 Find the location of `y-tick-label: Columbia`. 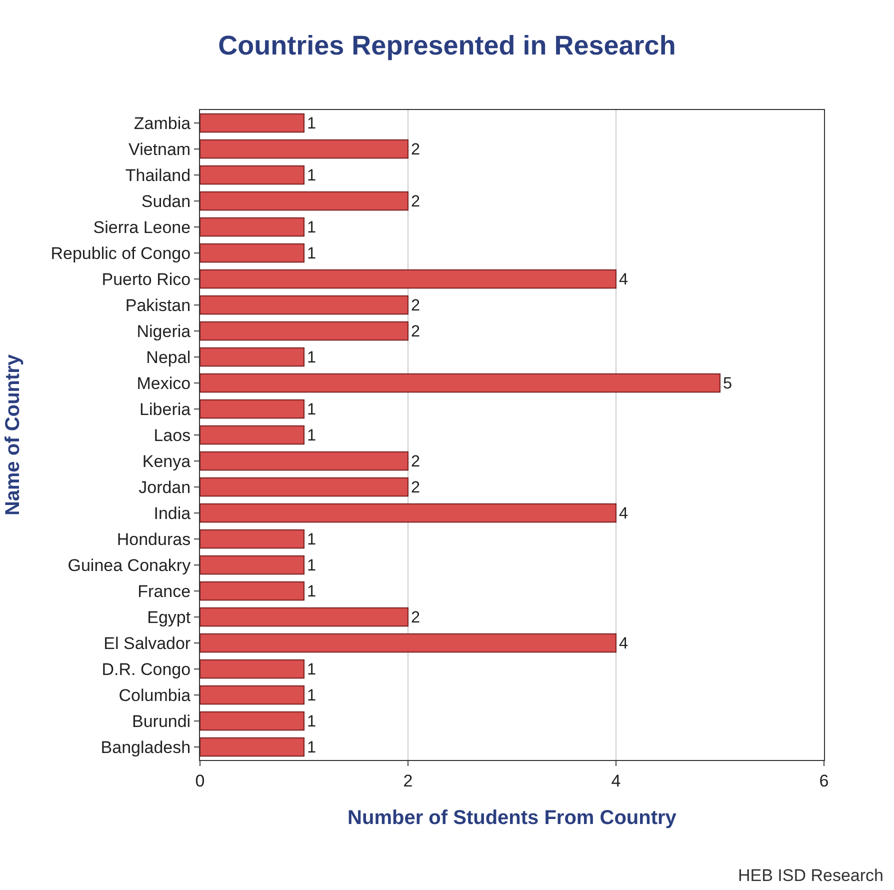

y-tick-label: Columbia is located at coordinates (155, 695).